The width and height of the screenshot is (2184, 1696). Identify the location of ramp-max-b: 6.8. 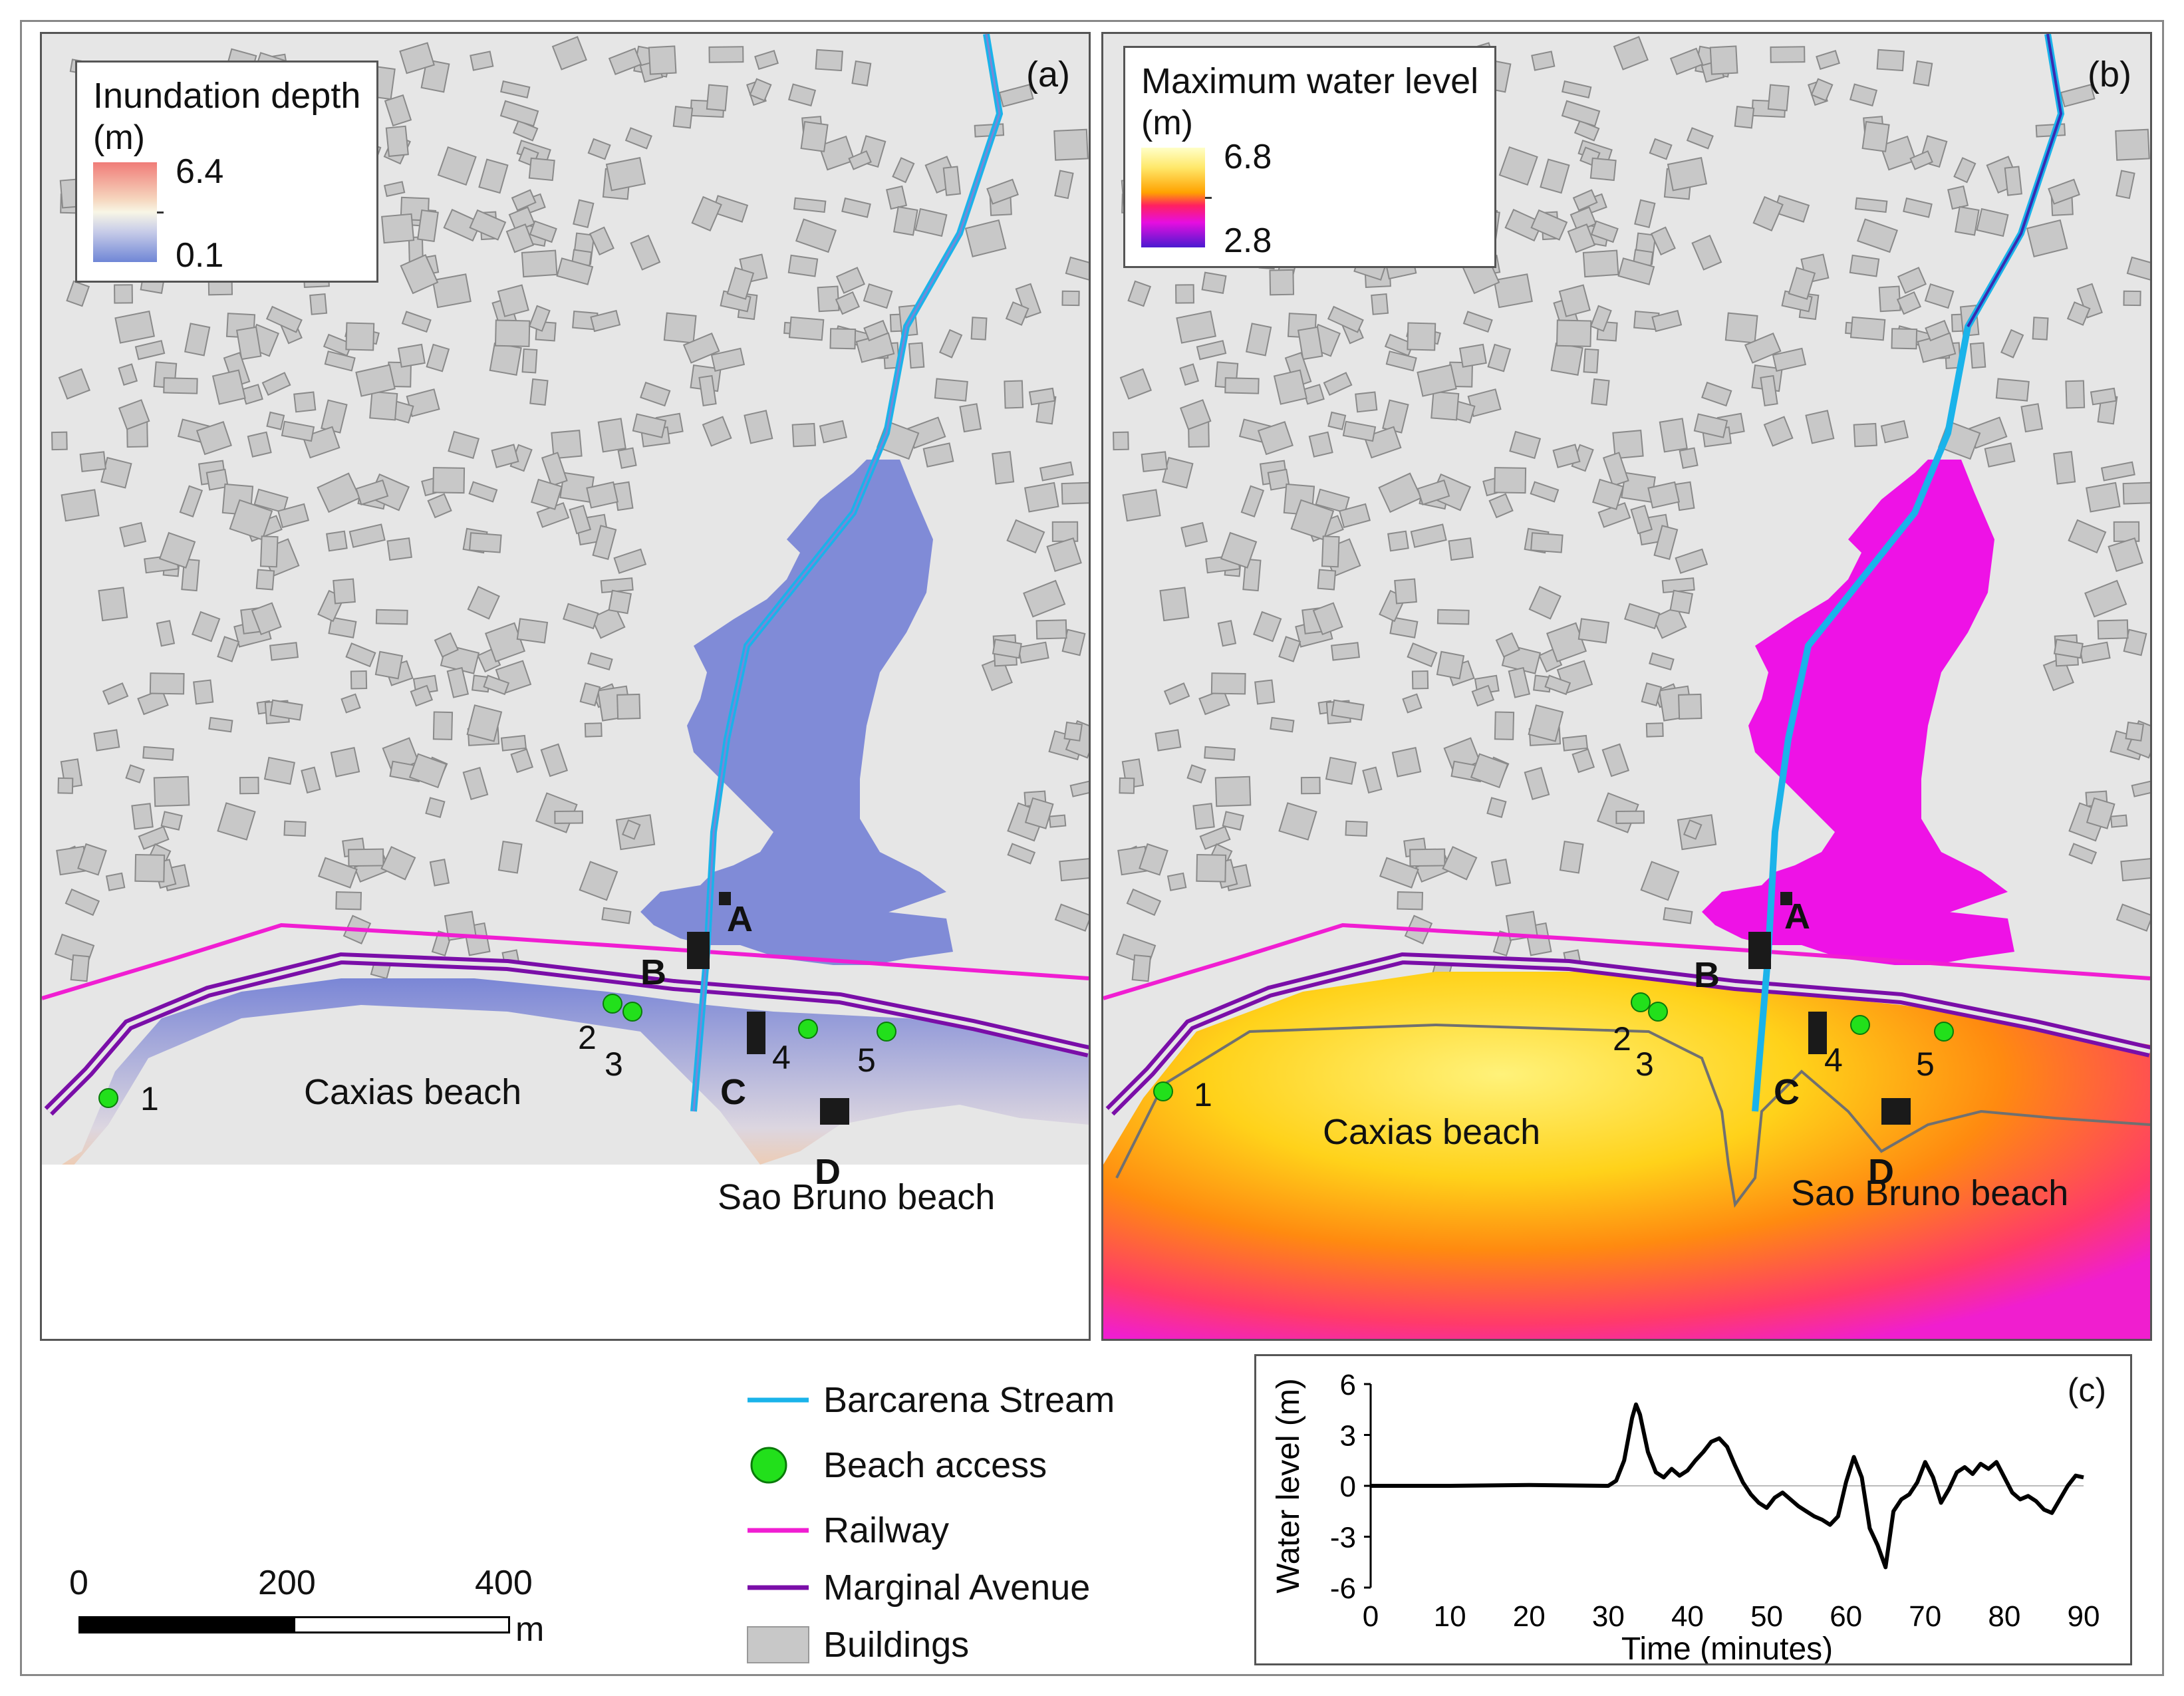
(1248, 157).